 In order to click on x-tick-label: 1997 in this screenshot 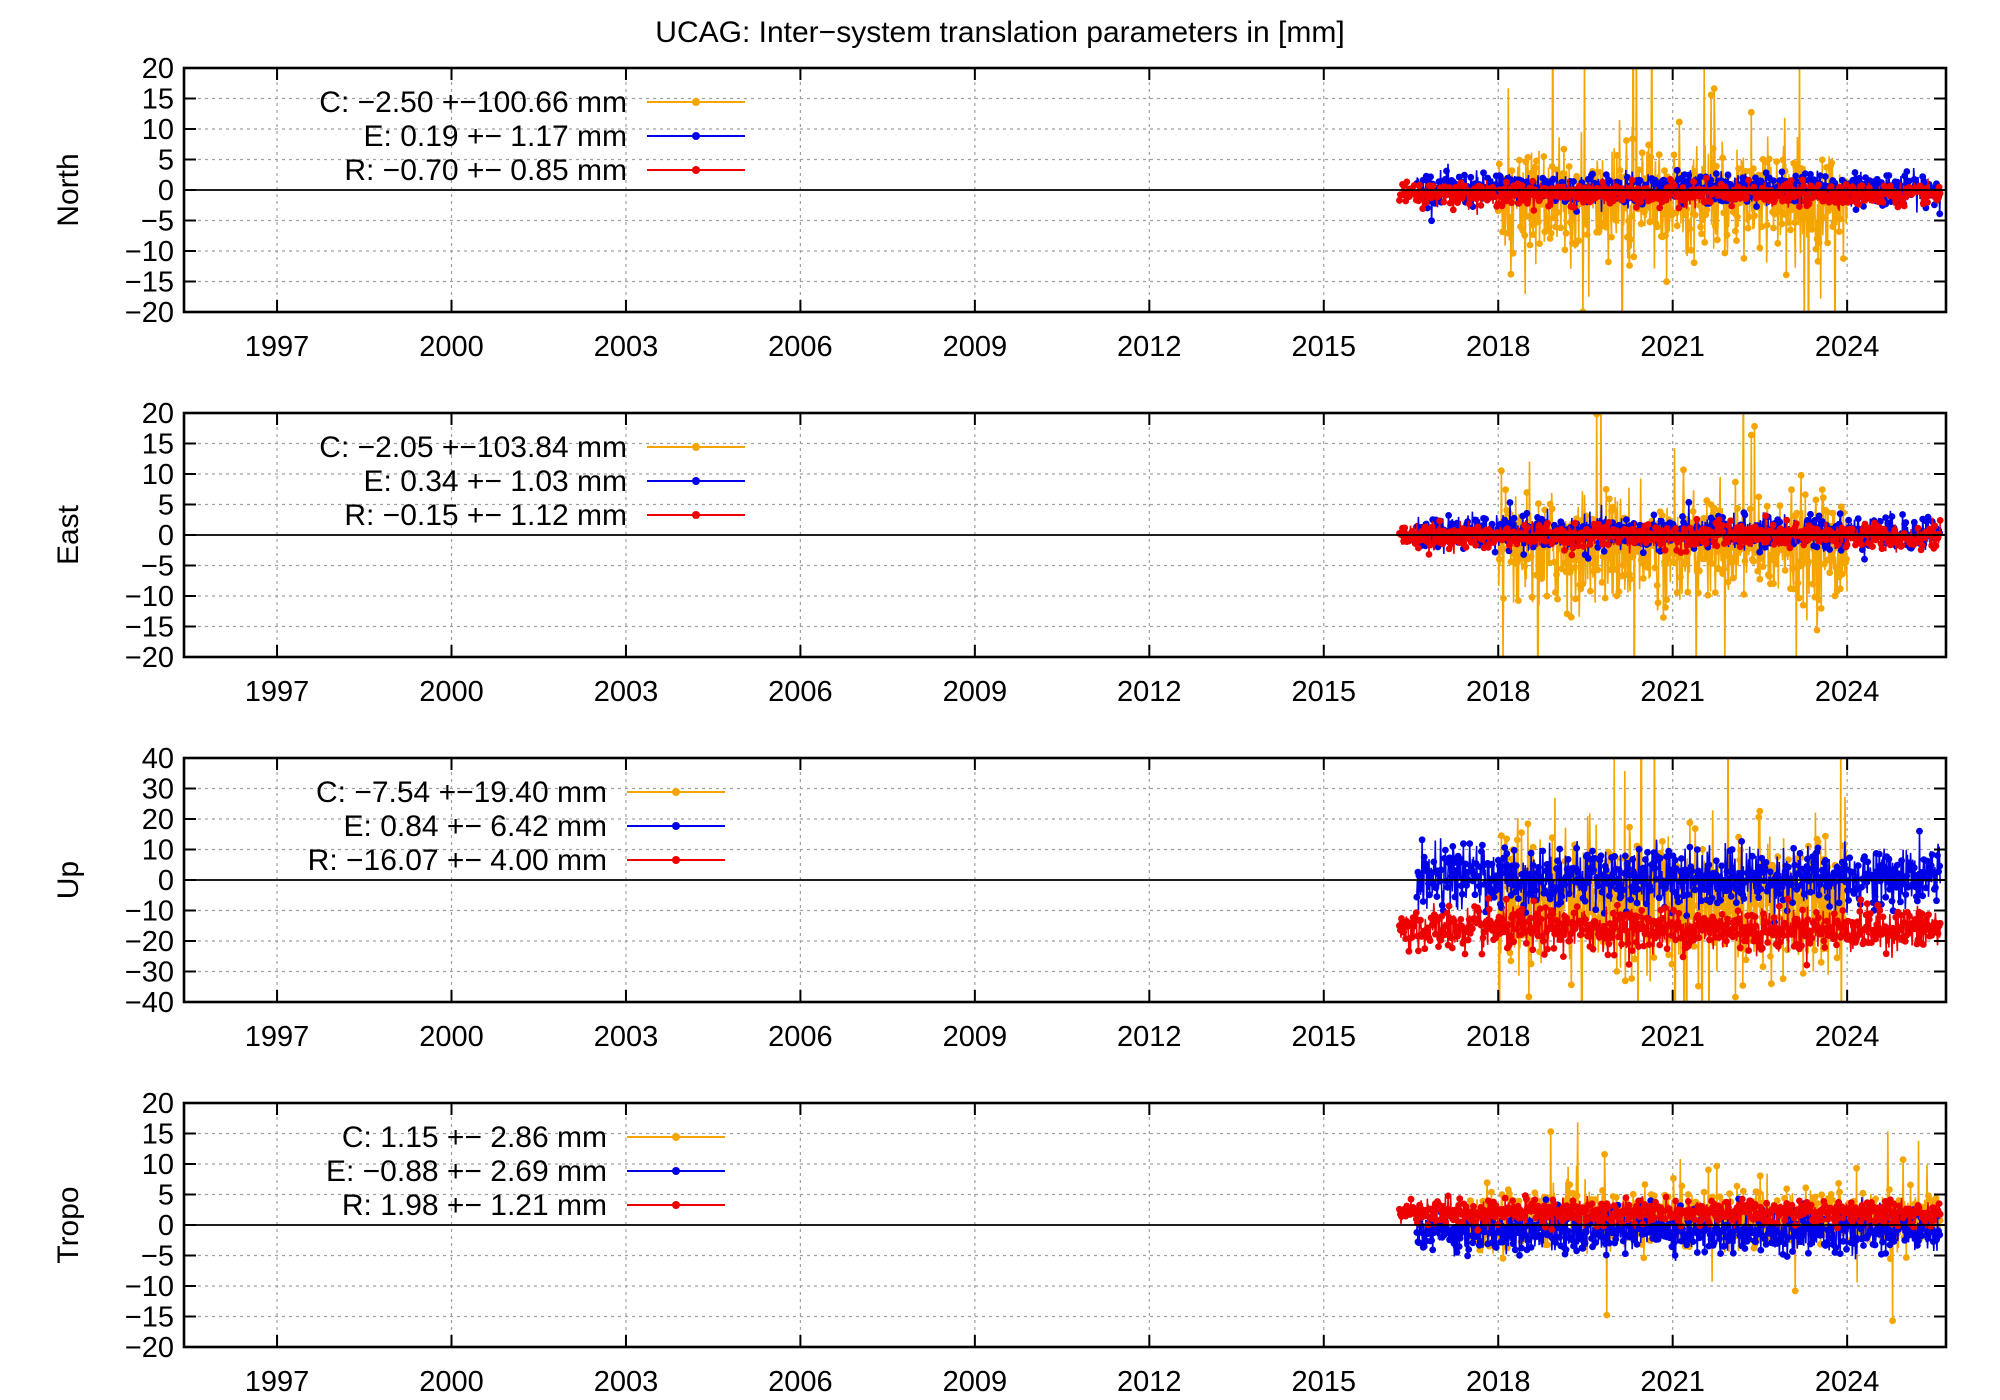, I will do `click(277, 347)`.